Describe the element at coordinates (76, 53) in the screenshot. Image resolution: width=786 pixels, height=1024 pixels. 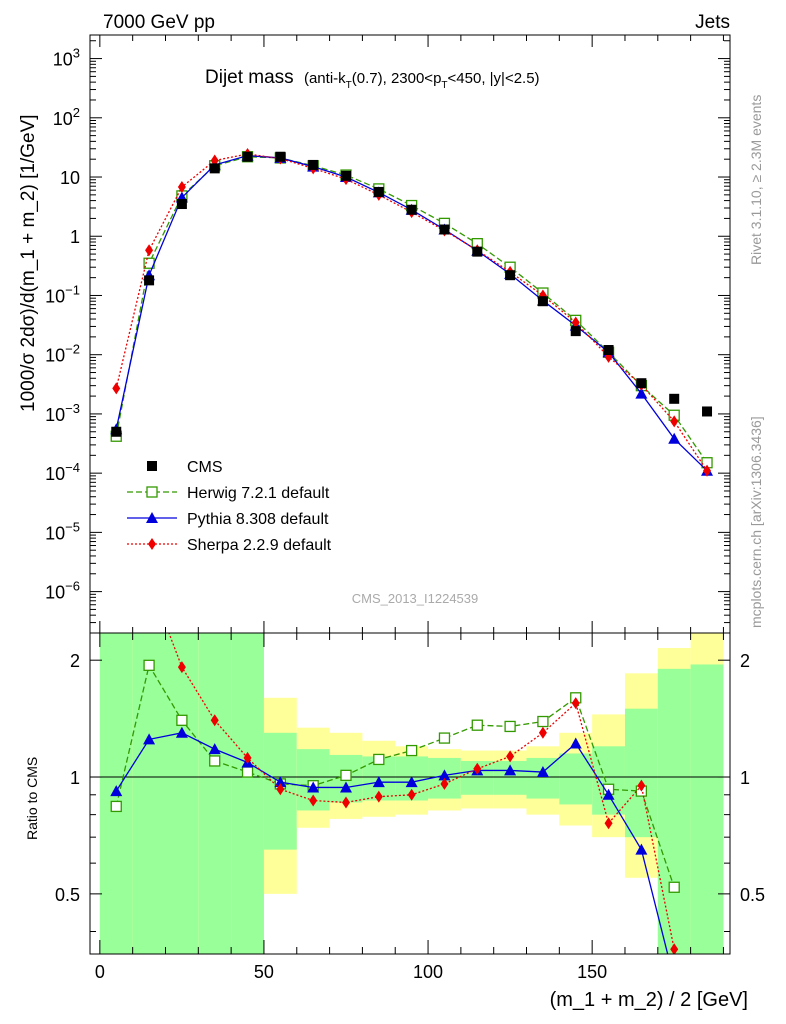
I see `y-tick-exponent: 3` at that location.